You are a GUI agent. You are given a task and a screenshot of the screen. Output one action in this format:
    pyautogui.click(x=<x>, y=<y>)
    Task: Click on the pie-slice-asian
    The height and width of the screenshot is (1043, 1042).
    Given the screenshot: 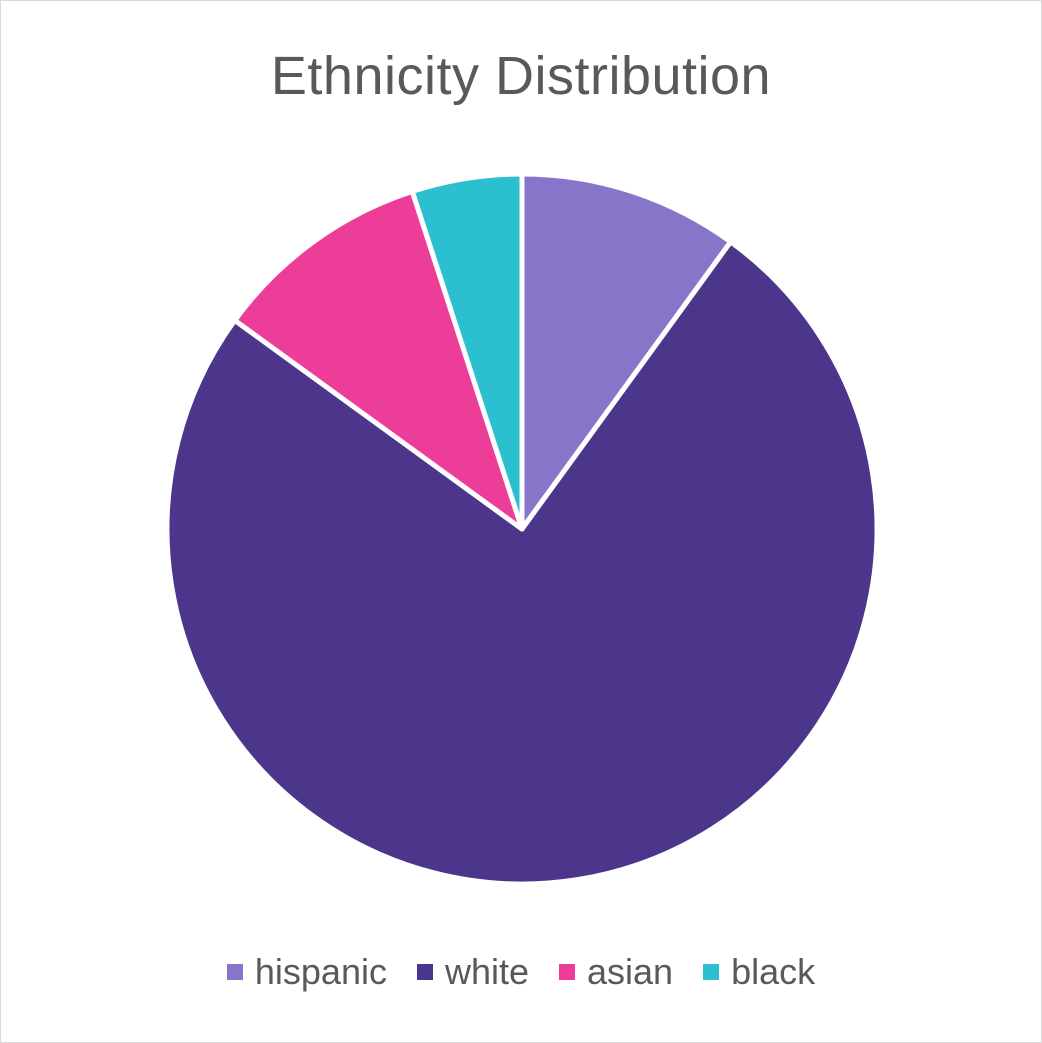 What is the action you would take?
    pyautogui.click(x=378, y=360)
    